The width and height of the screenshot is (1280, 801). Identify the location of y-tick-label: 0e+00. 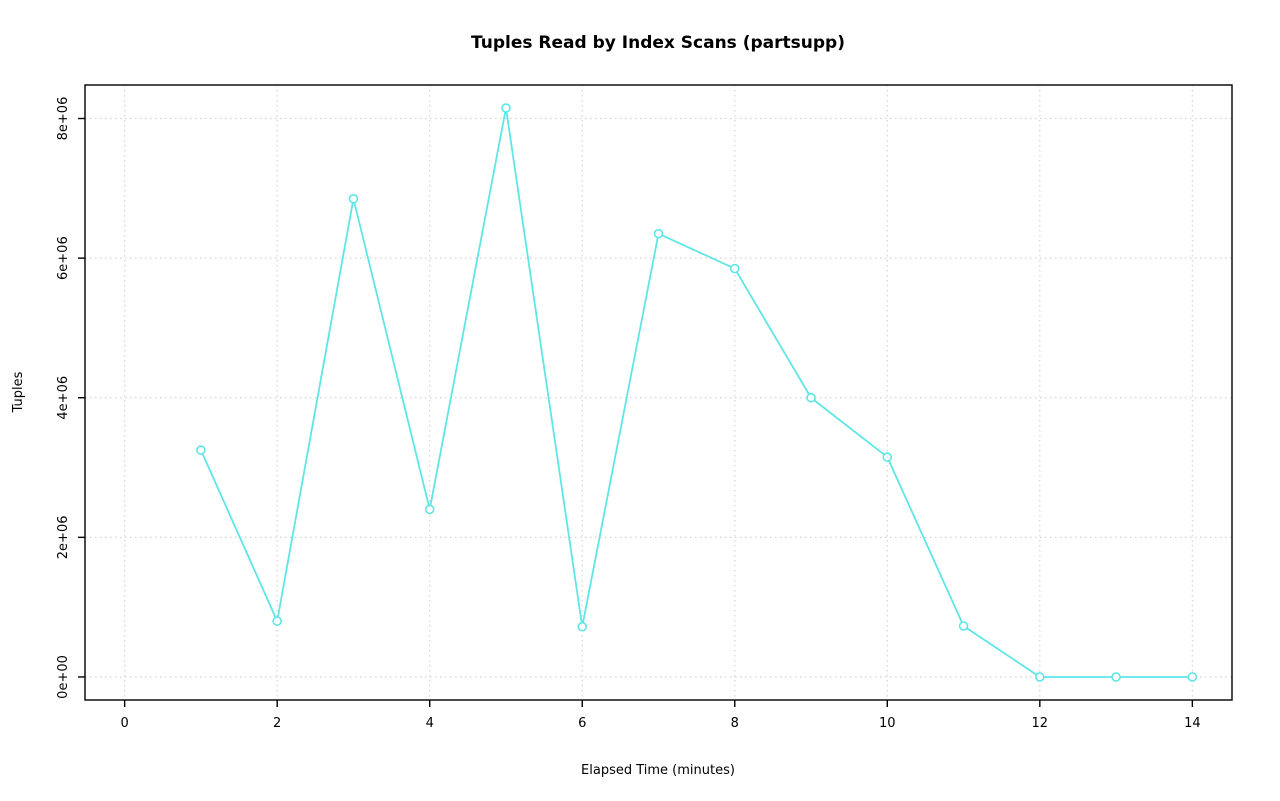
(63, 677).